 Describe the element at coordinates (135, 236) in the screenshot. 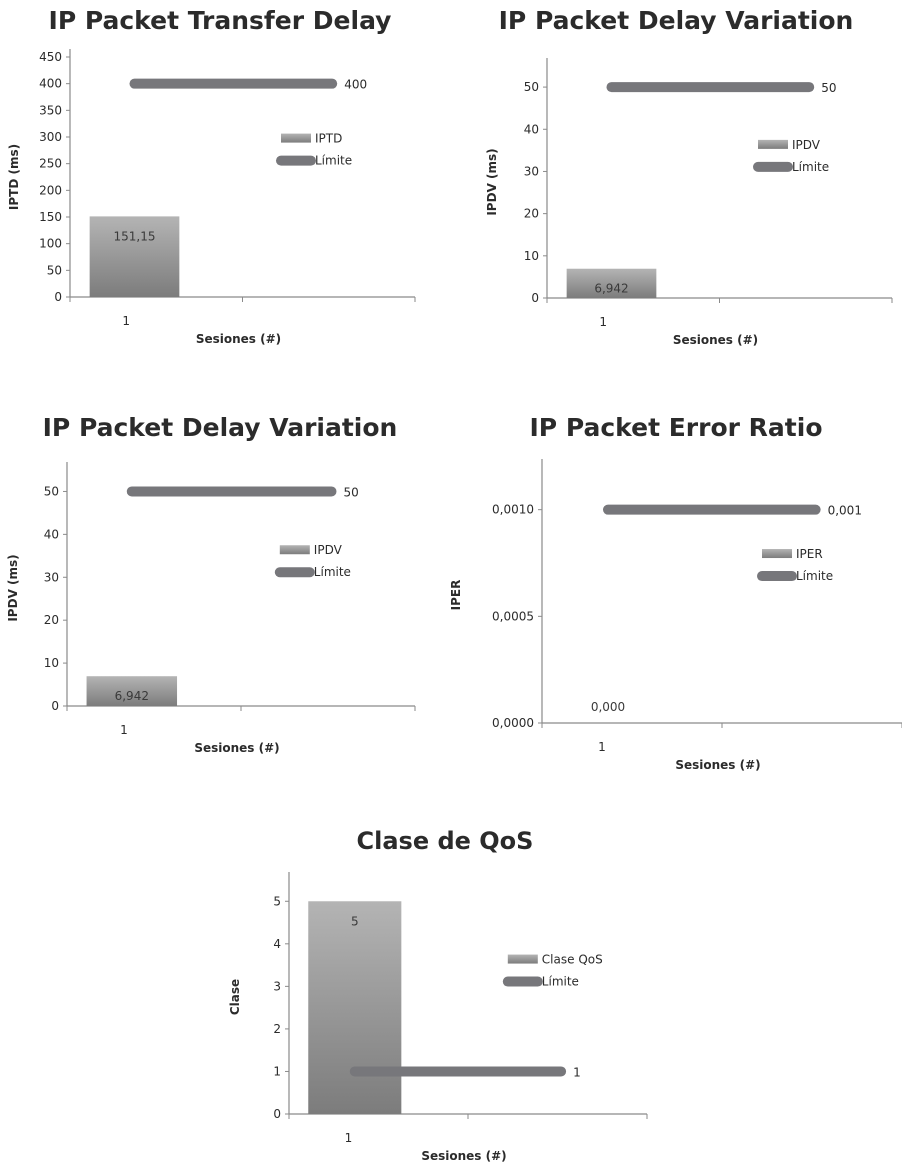

I see `bar-data-label: 151,15` at that location.